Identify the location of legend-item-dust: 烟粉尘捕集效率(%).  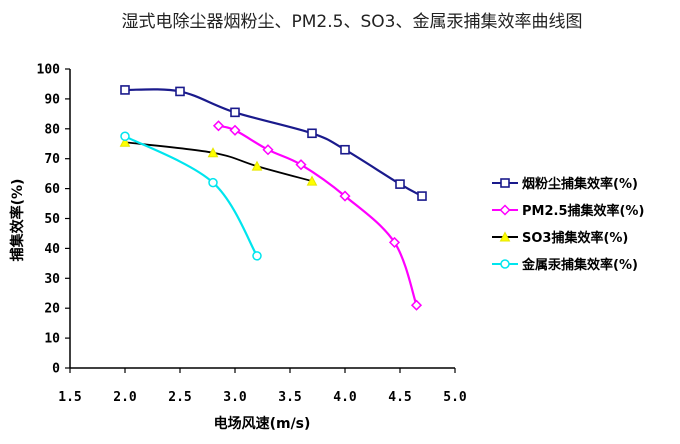
(565, 184).